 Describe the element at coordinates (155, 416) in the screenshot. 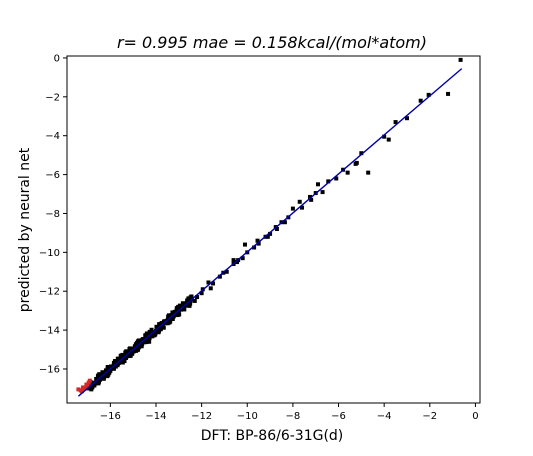

I see `x-tick-label: −14` at that location.